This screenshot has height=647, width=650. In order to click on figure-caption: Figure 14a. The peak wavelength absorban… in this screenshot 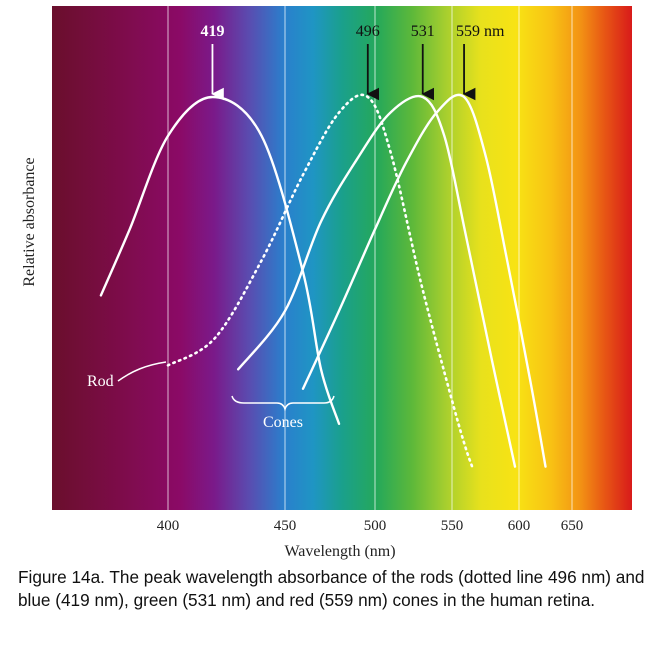, I will do `click(331, 588)`.